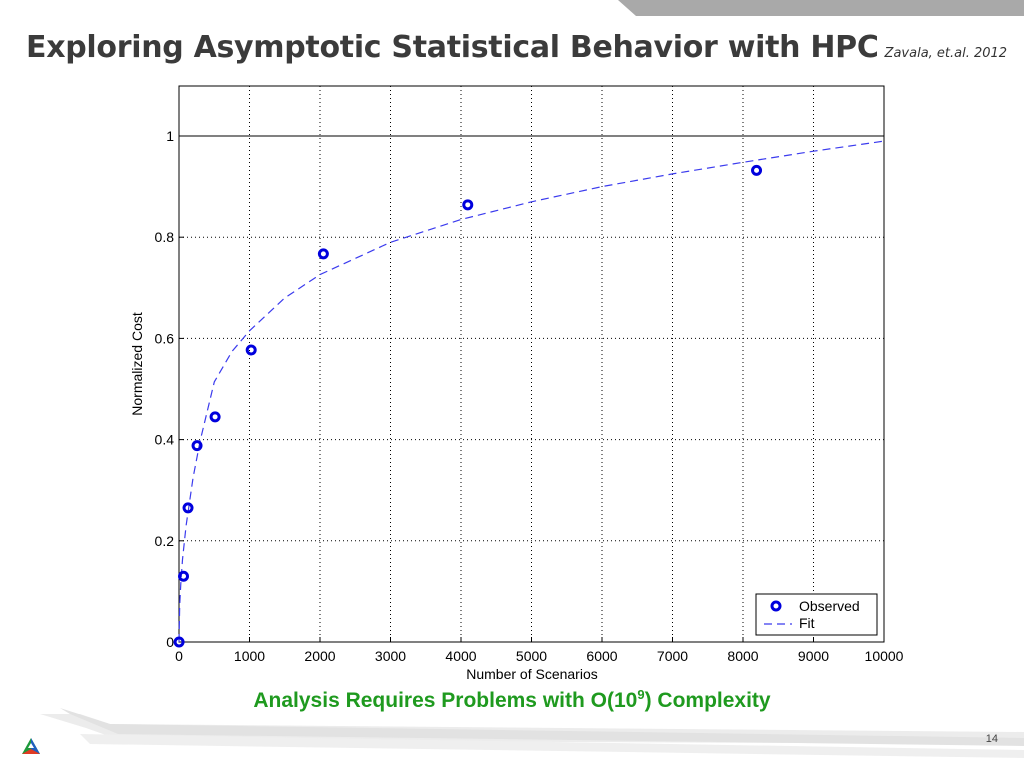  What do you see at coordinates (807, 623) in the screenshot?
I see `legend-fit-label: Fit` at bounding box center [807, 623].